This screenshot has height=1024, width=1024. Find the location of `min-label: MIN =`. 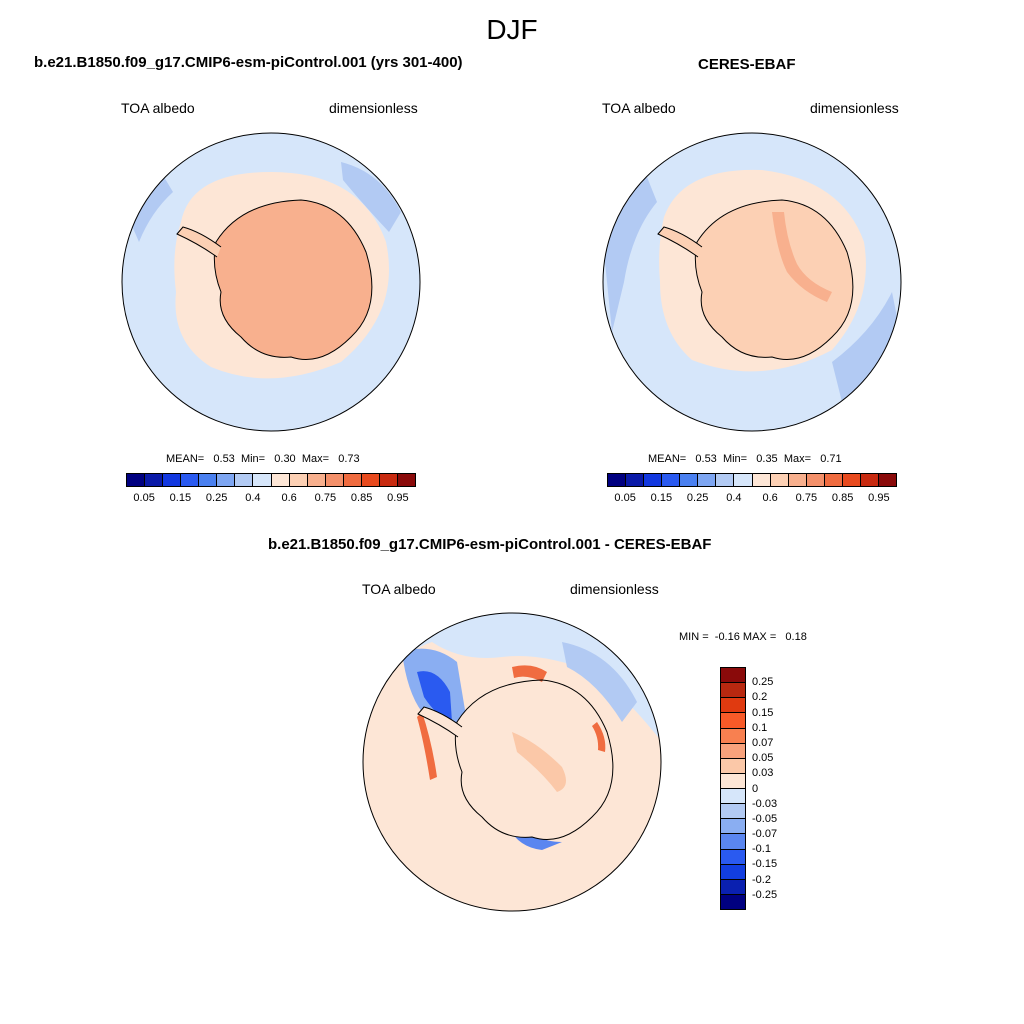

min-label: MIN = is located at coordinates (694, 637).